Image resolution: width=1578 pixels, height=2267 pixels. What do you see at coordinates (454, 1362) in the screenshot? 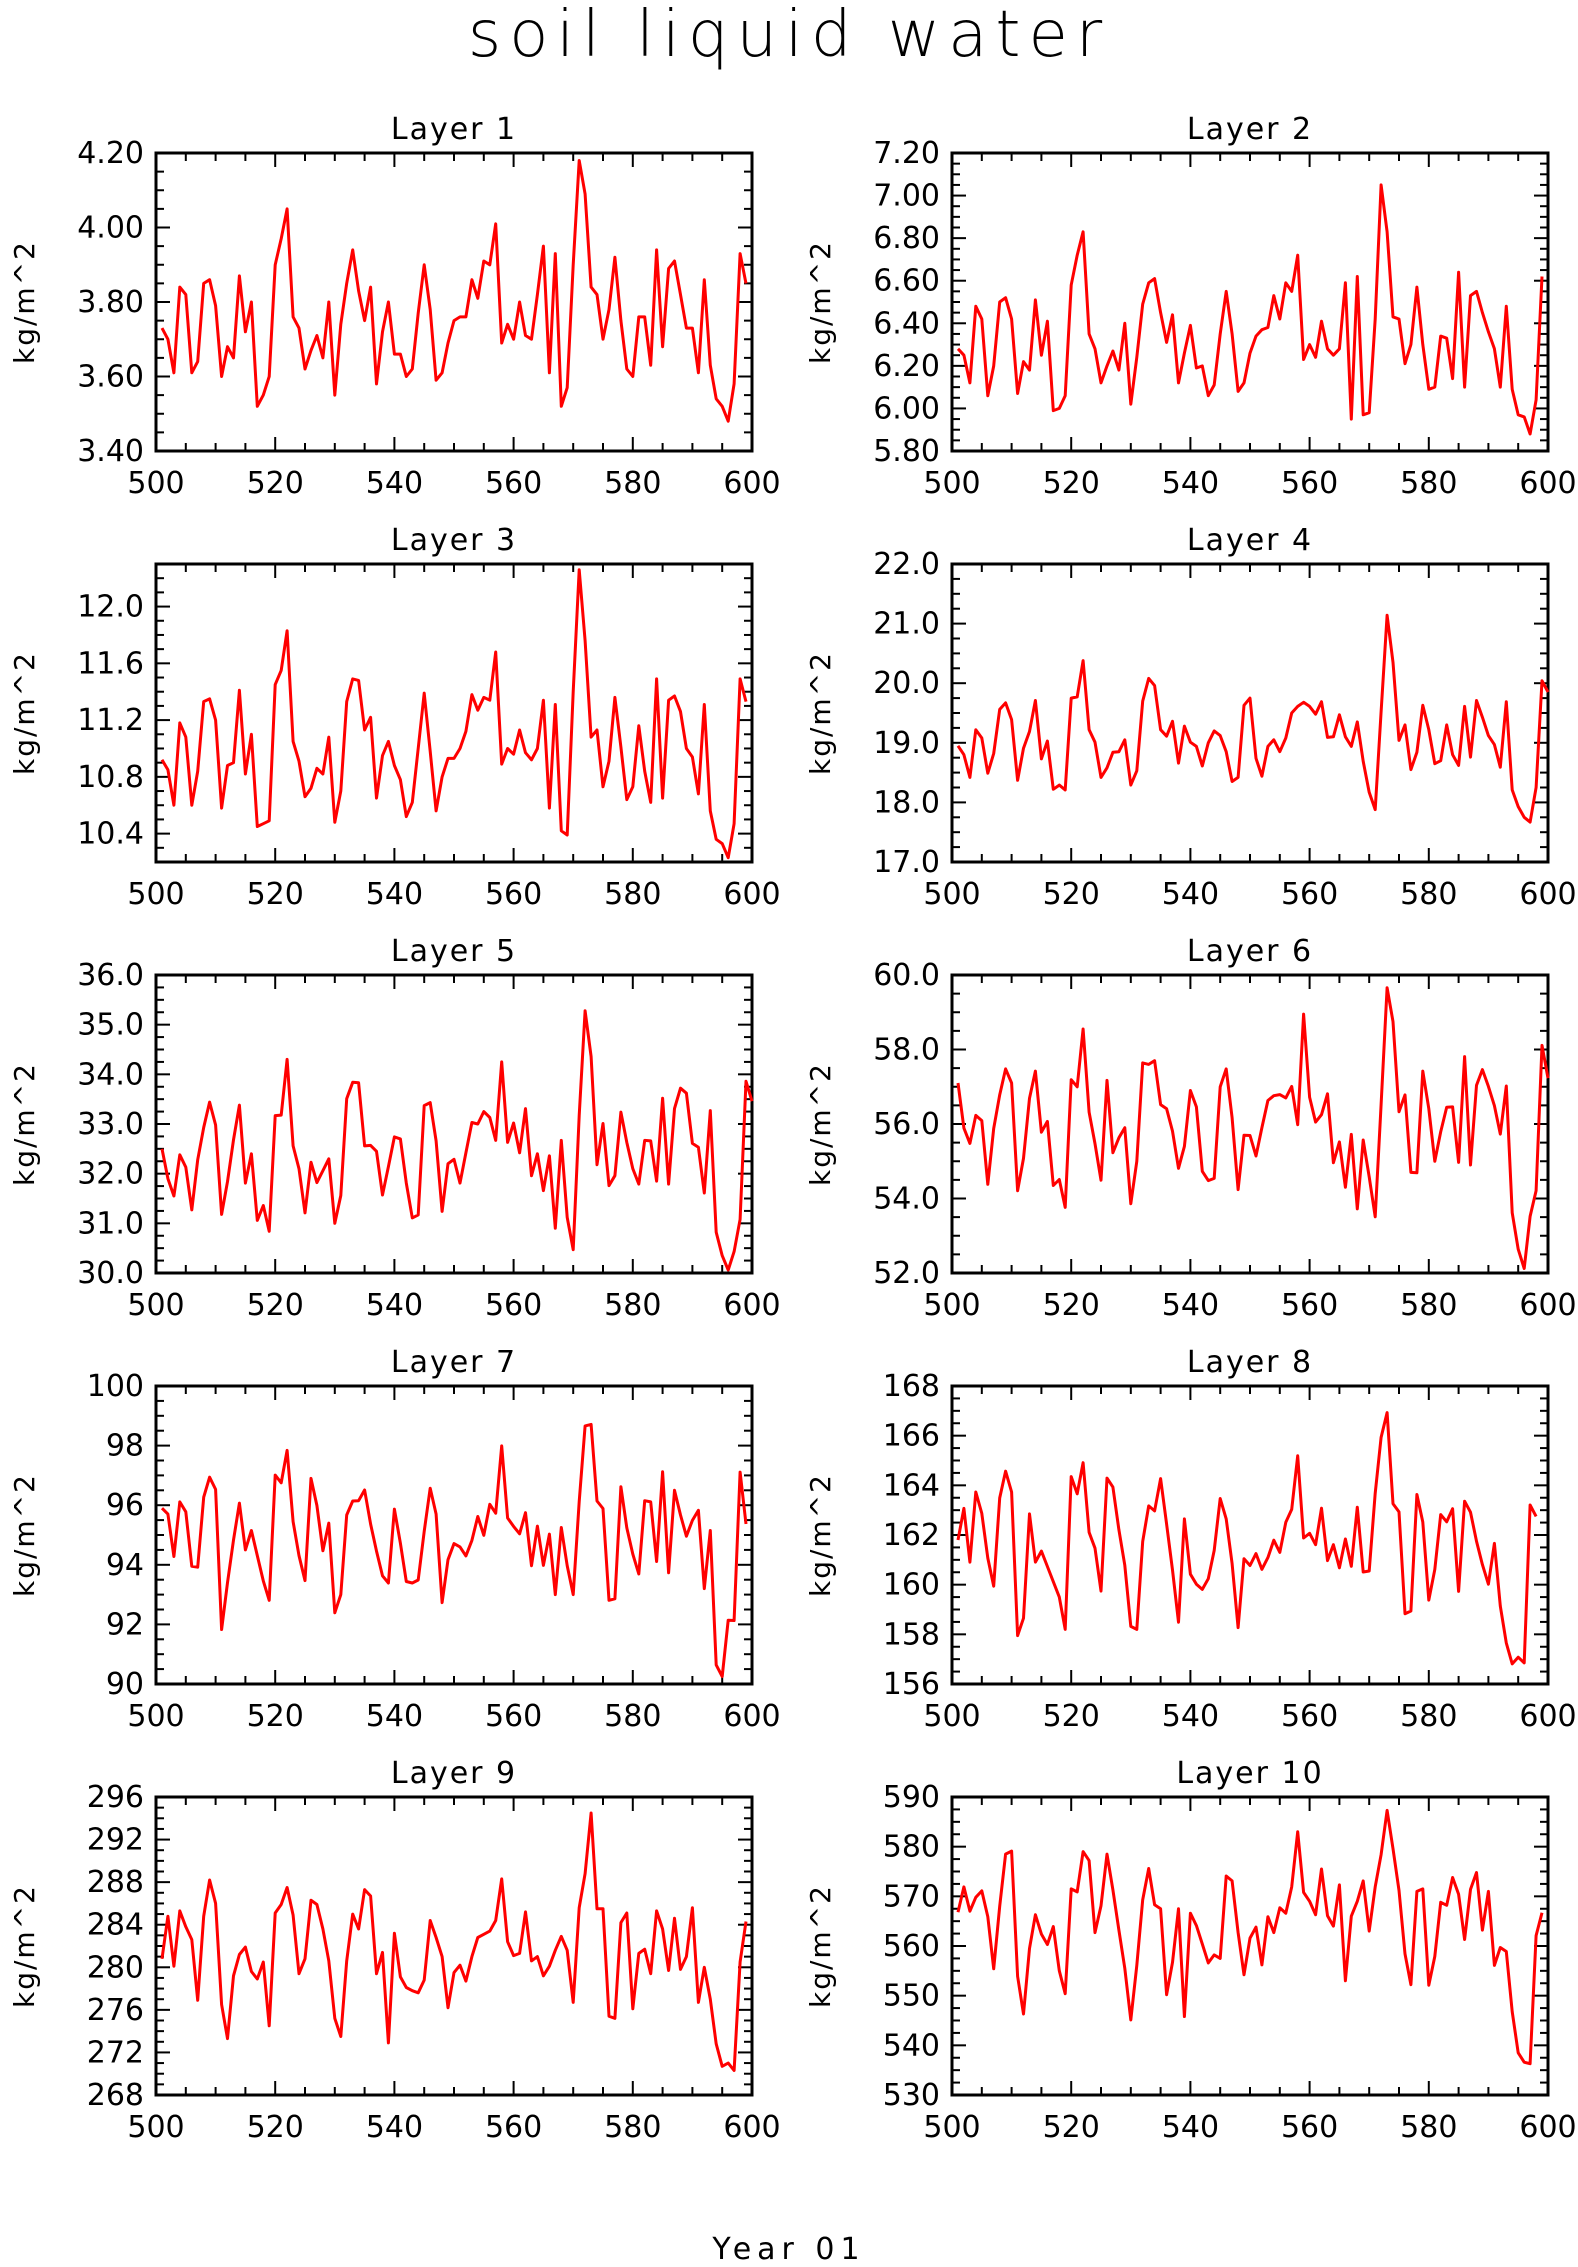
I see `panel-title-layer-7: Layer 7` at bounding box center [454, 1362].